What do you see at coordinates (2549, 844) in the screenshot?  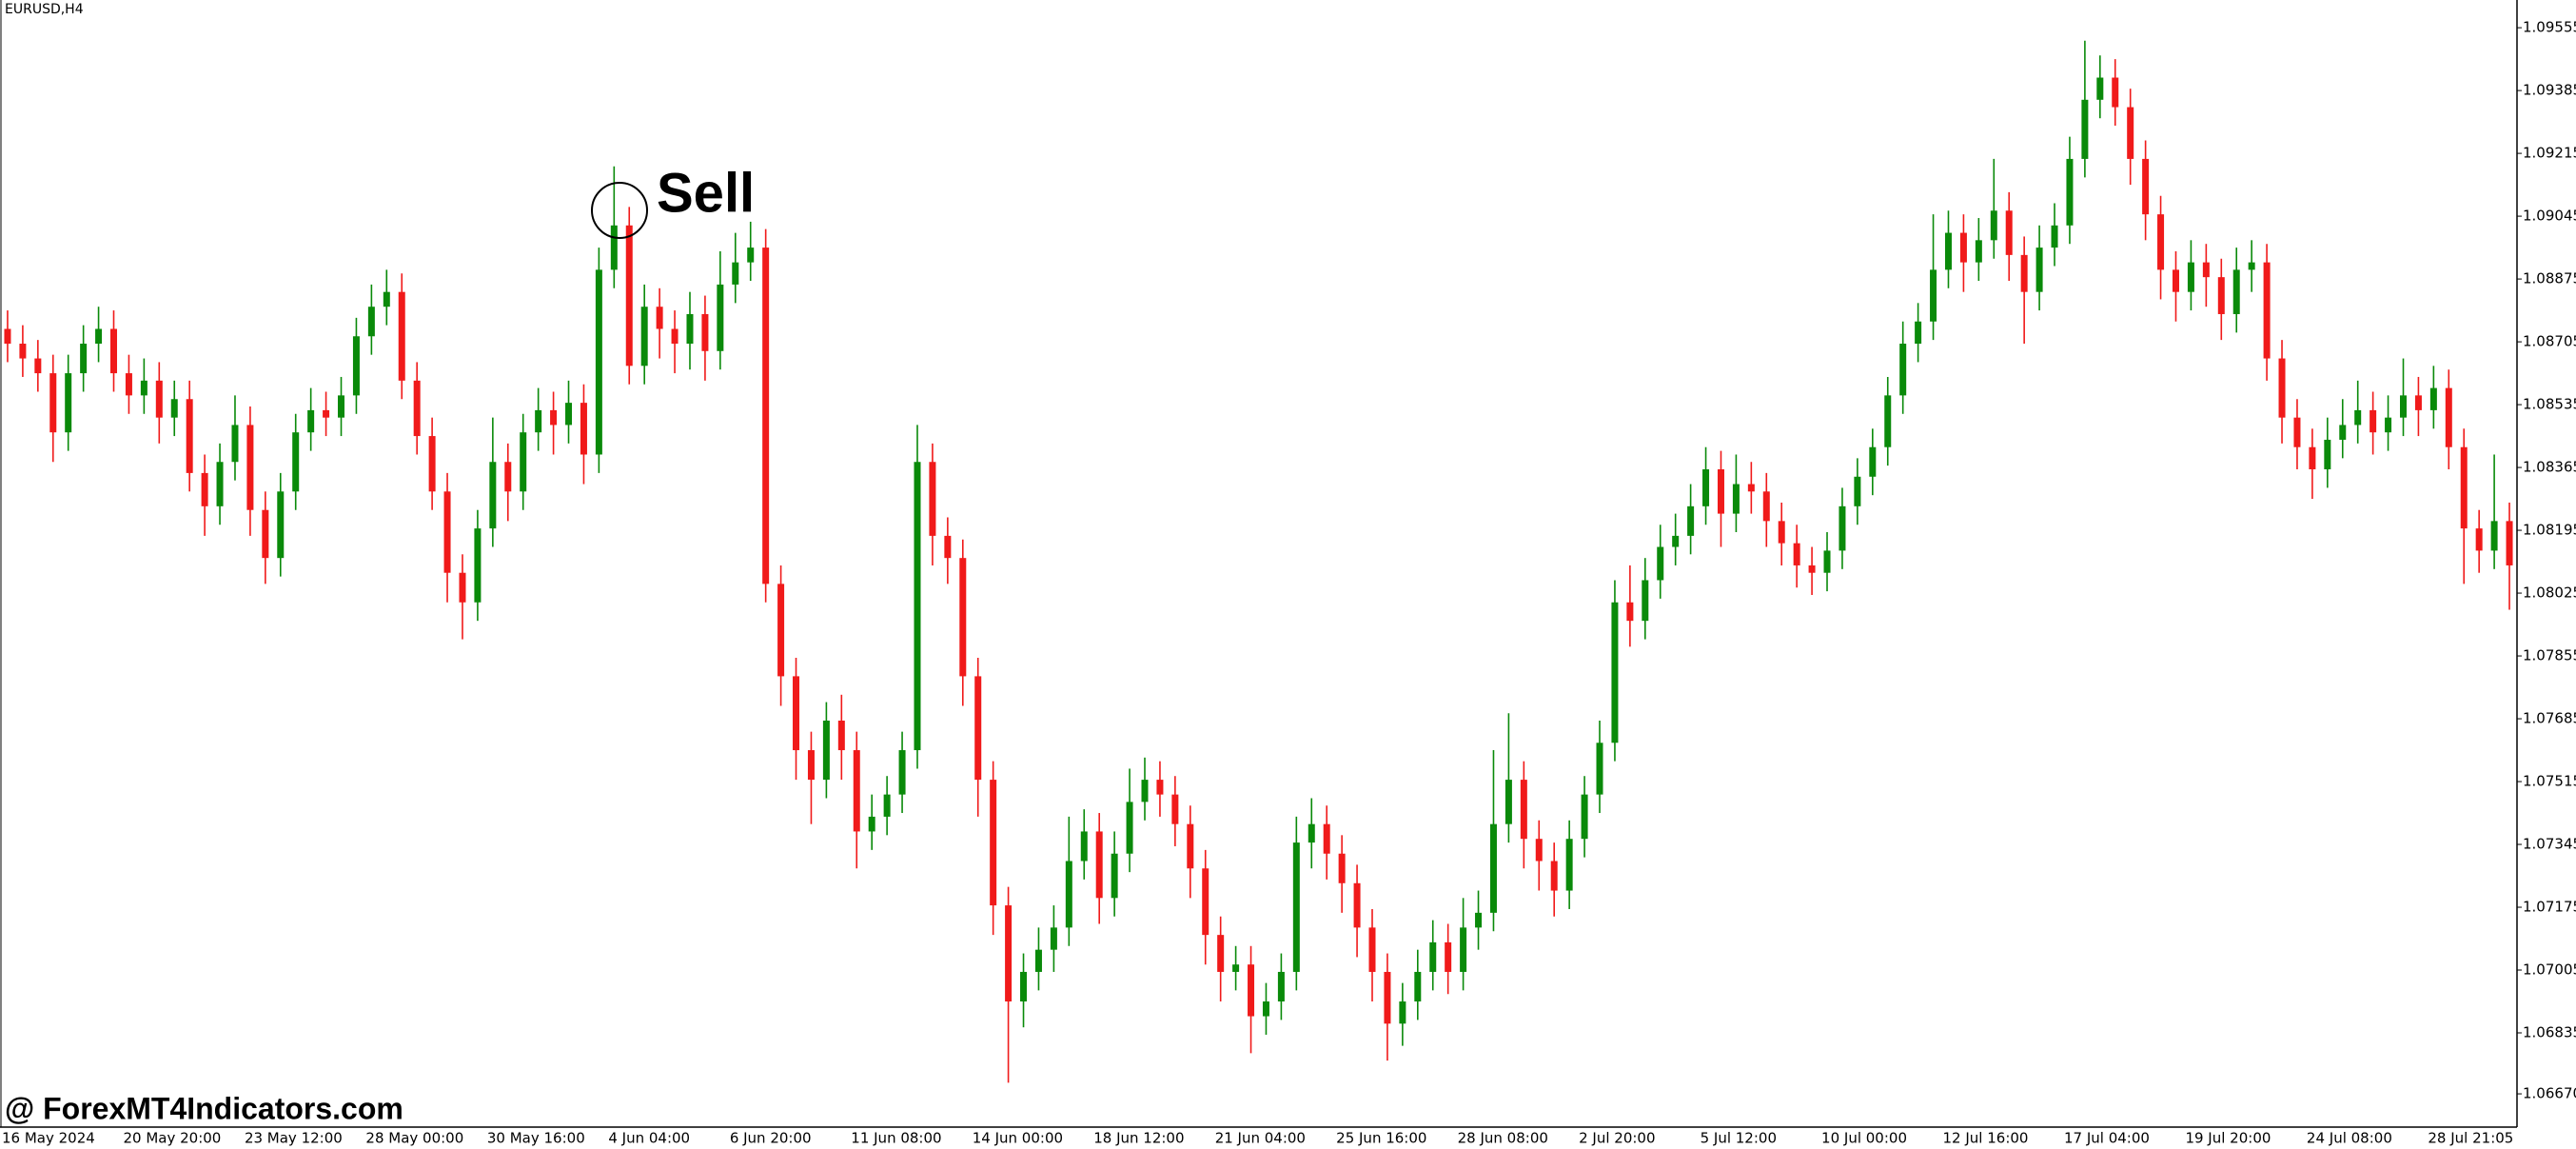 I see `y-tick-label: 1.07345` at bounding box center [2549, 844].